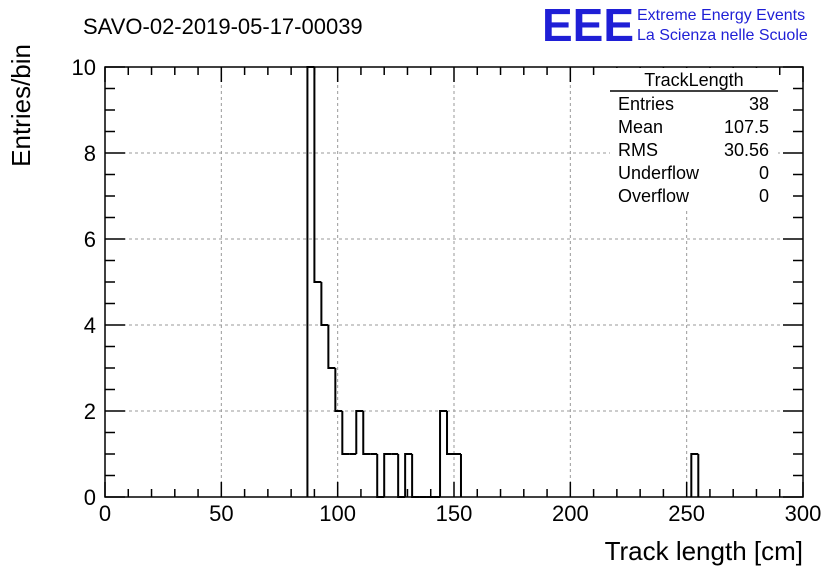 The height and width of the screenshot is (572, 836). Describe the element at coordinates (221, 513) in the screenshot. I see `x-tick-label: 50` at that location.